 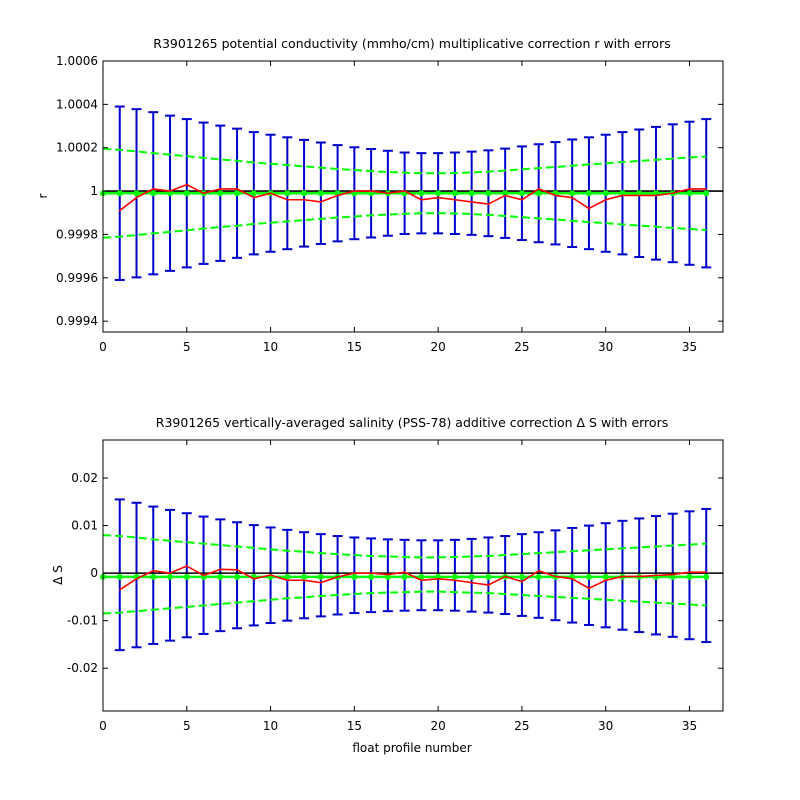 What do you see at coordinates (521, 347) in the screenshot?
I see `x-tick-label: 25` at bounding box center [521, 347].